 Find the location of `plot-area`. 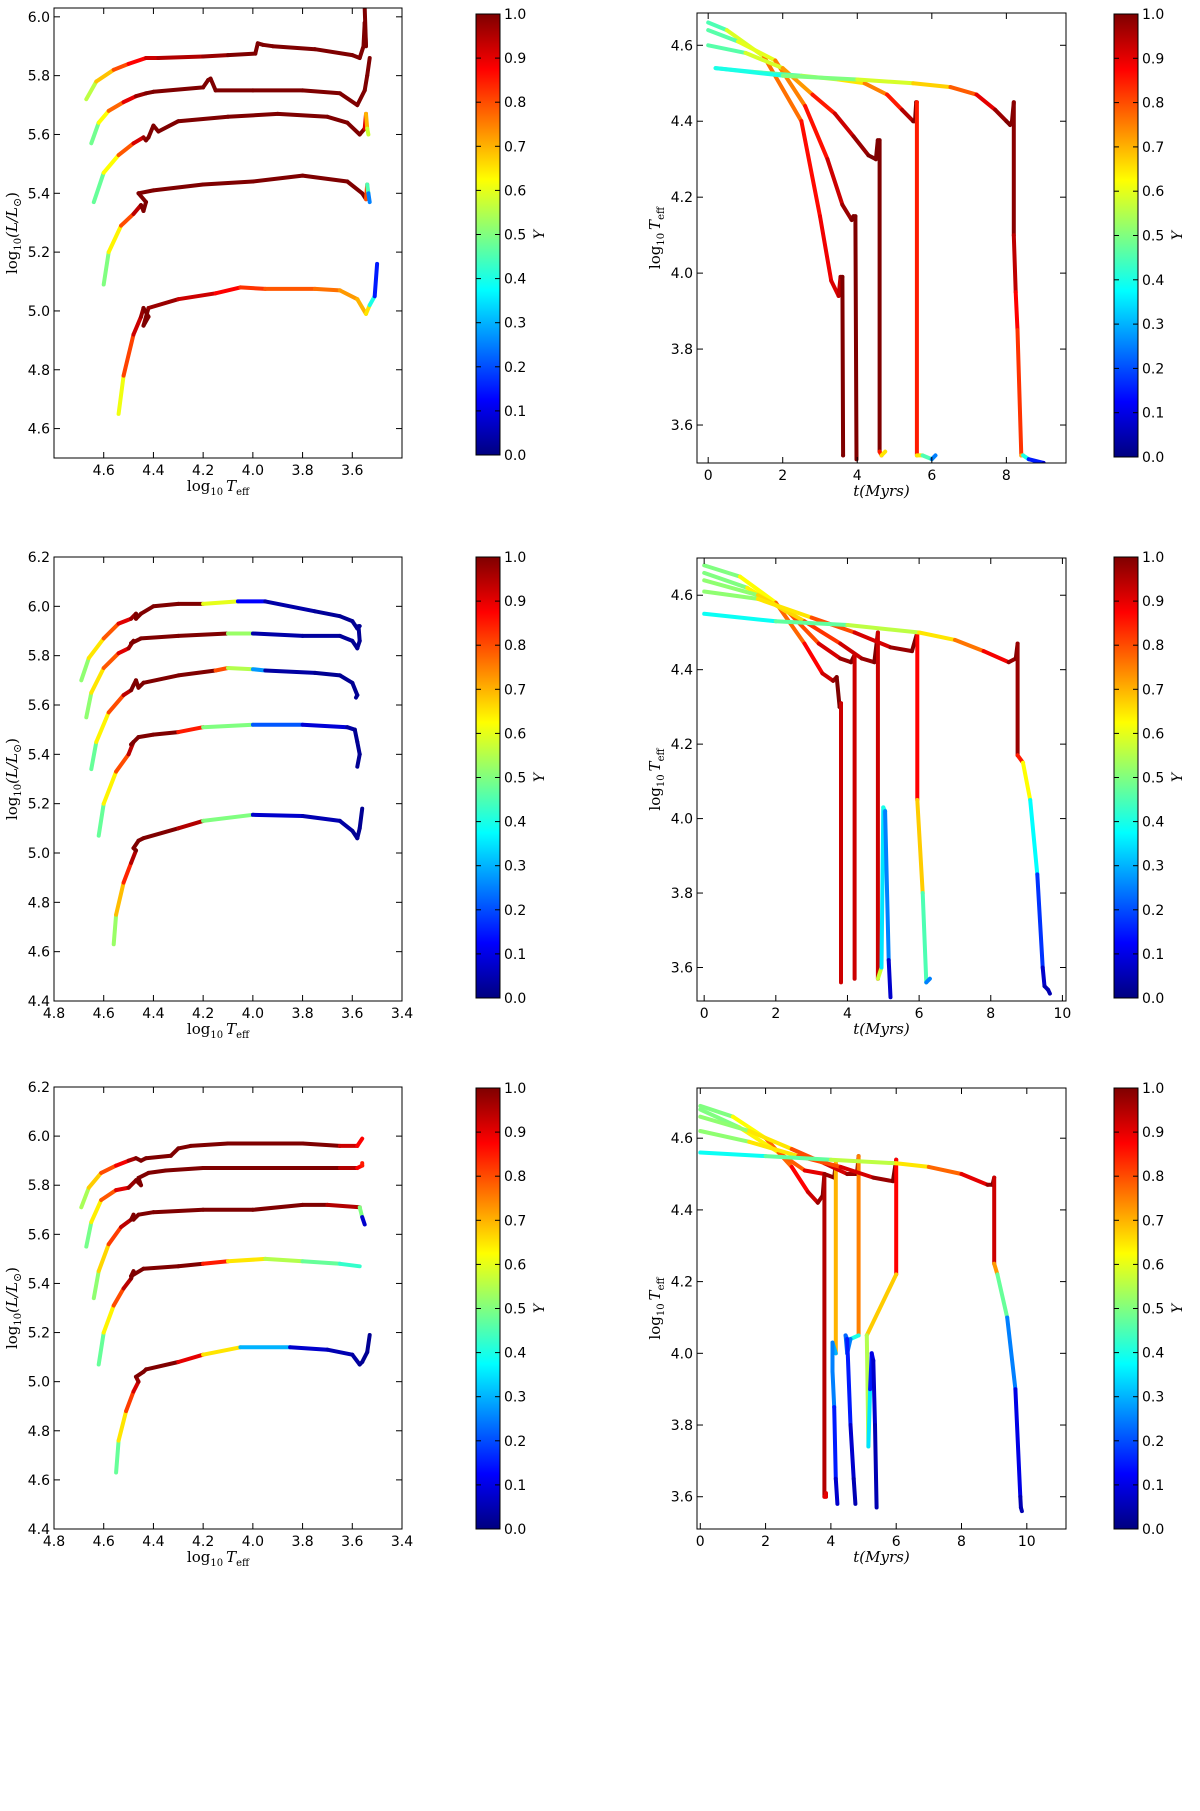

plot-area is located at coordinates (877, 781).